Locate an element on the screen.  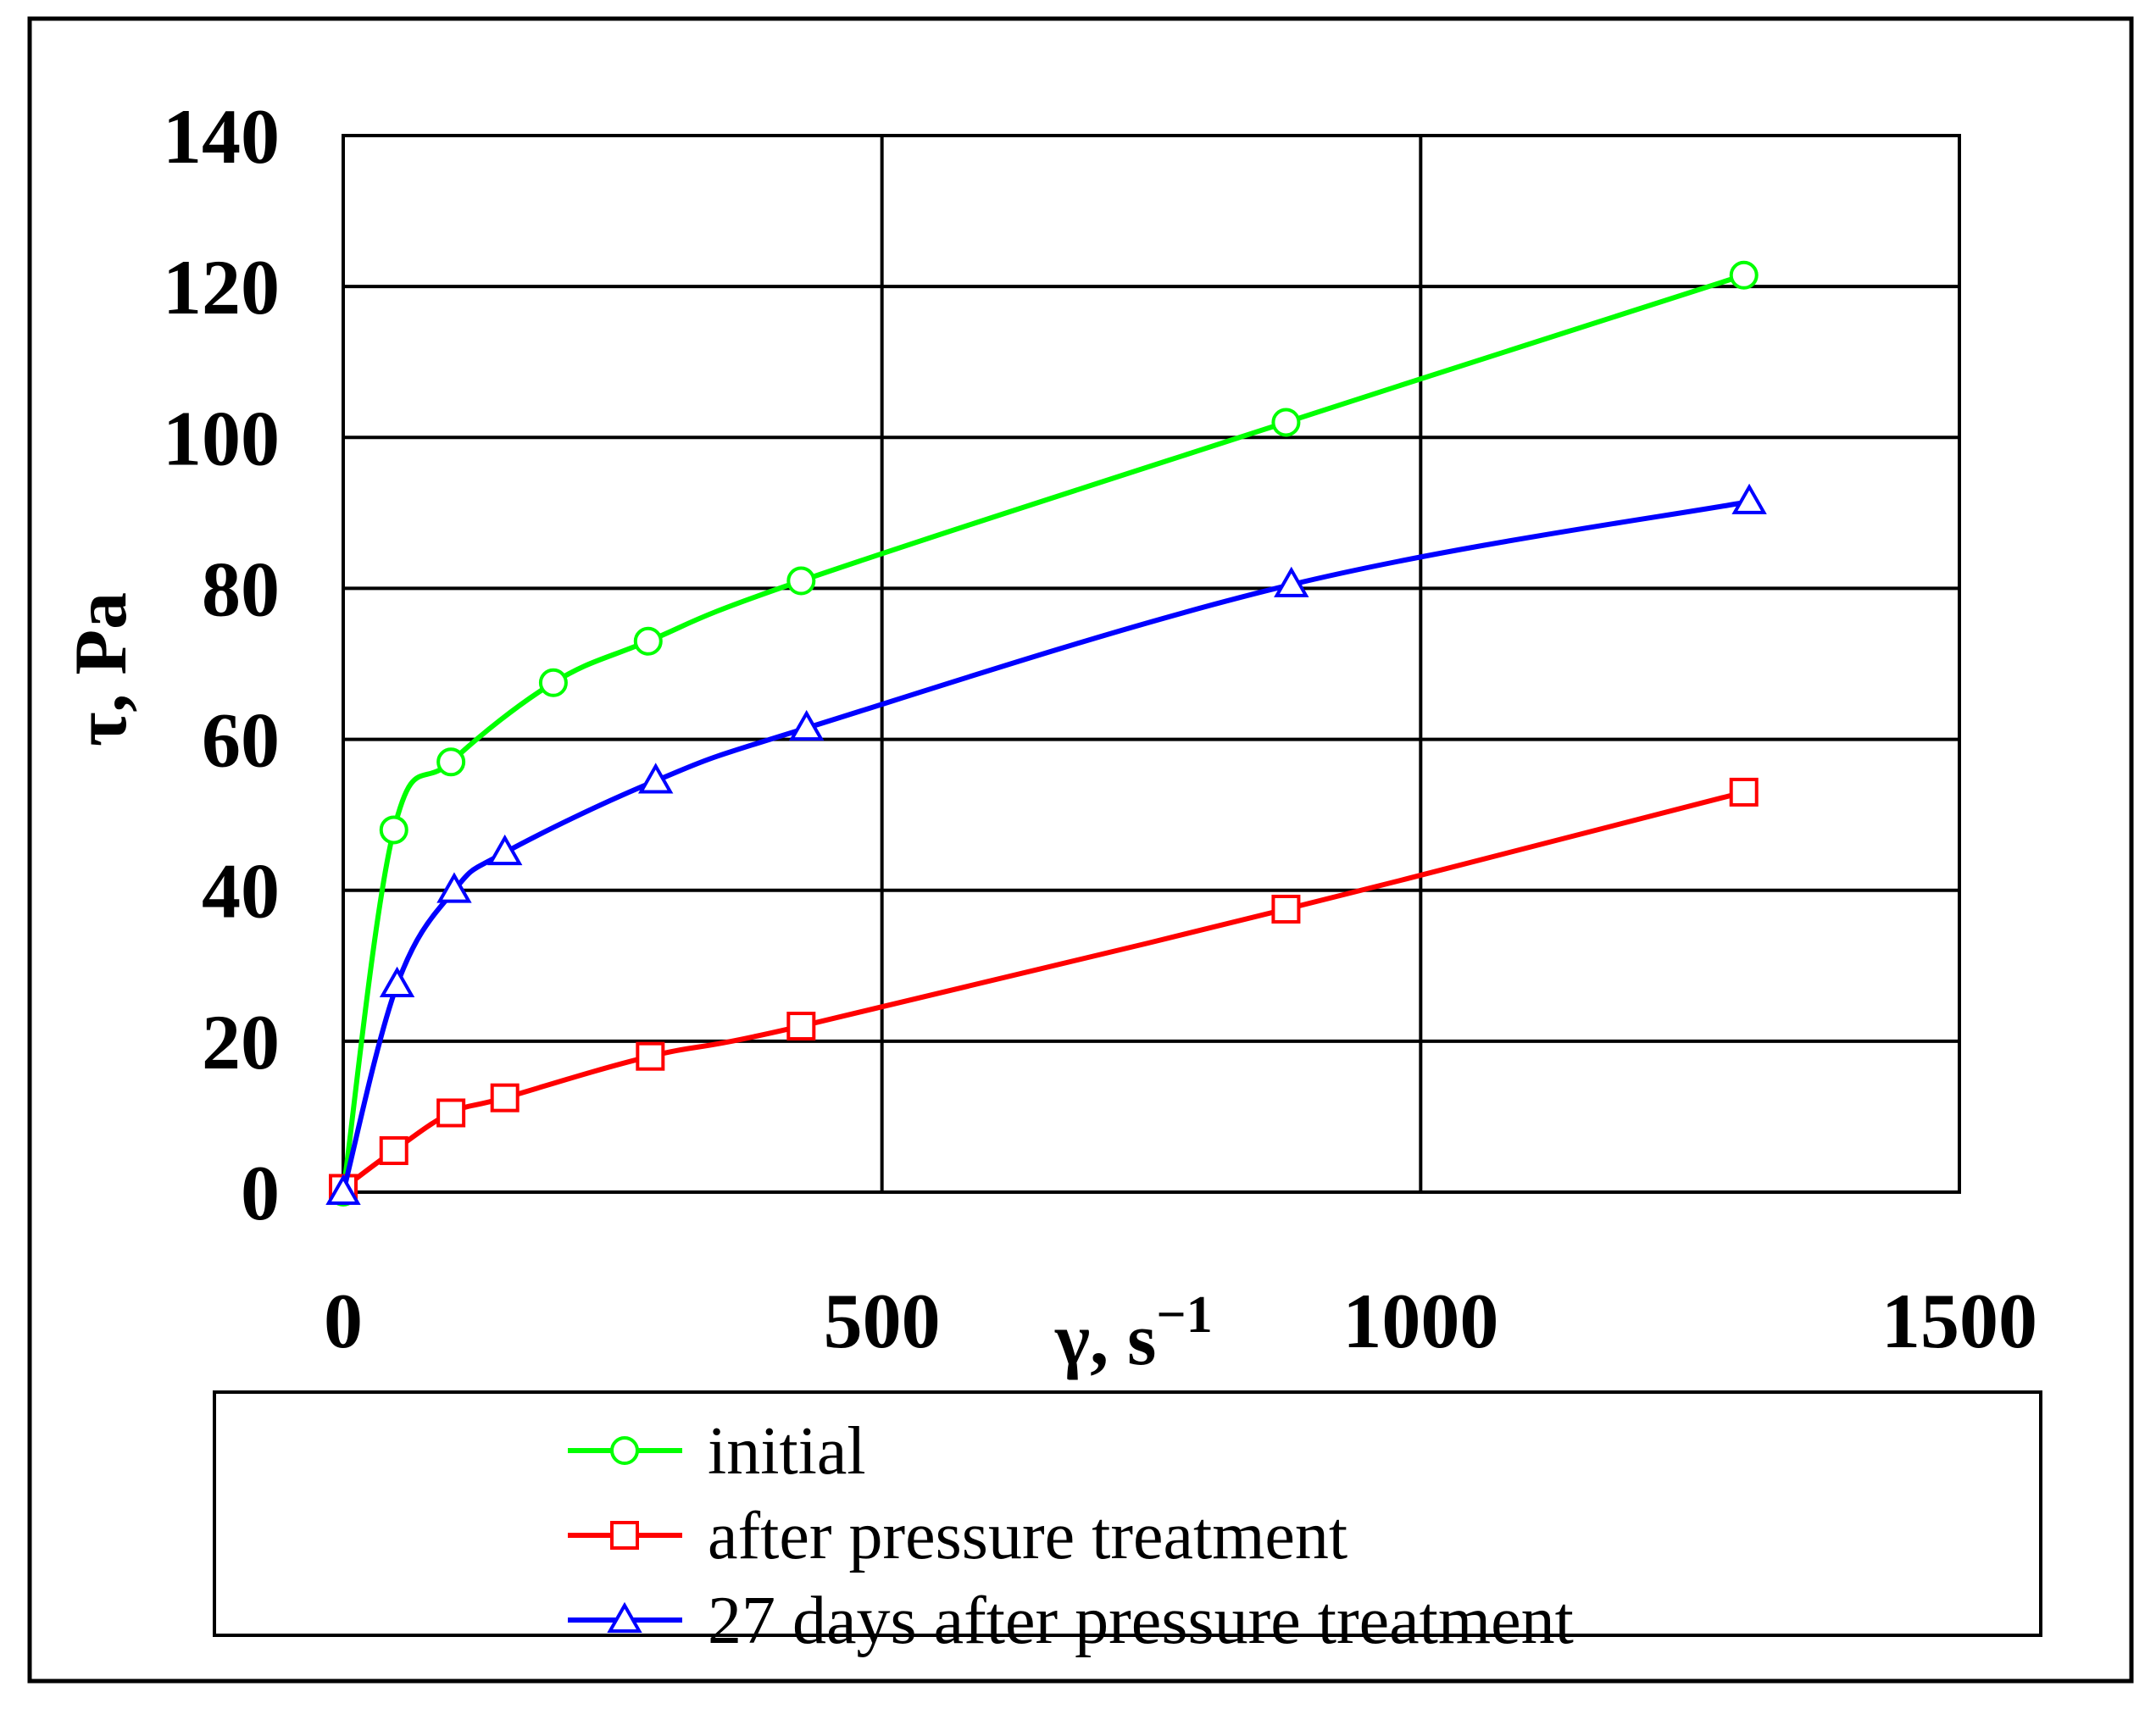
legend-entry-1: initial is located at coordinates (717, 1452).